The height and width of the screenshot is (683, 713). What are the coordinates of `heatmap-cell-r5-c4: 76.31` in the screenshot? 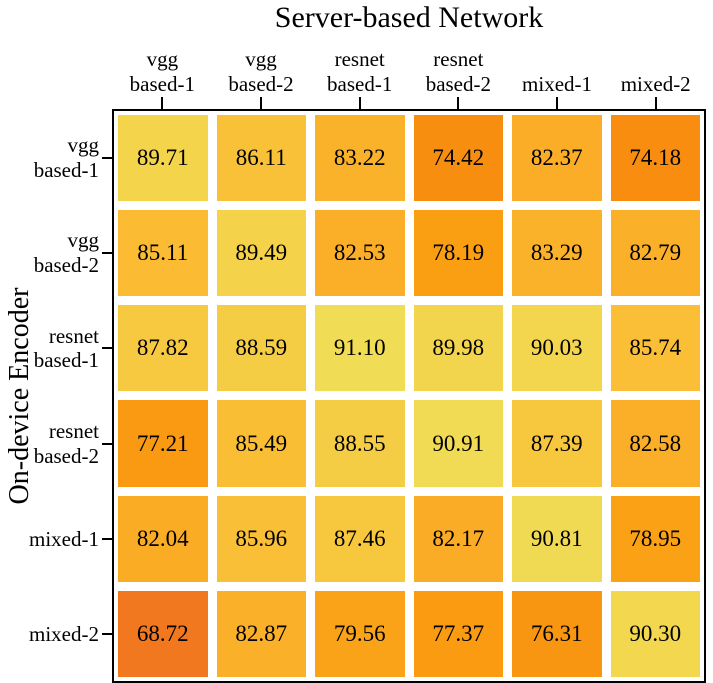 It's located at (557, 633).